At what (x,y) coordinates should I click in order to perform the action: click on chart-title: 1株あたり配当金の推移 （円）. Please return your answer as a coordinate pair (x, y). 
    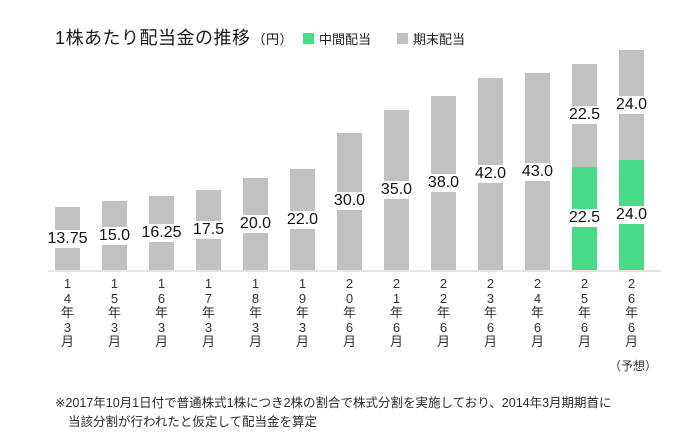
    Looking at the image, I should click on (174, 37).